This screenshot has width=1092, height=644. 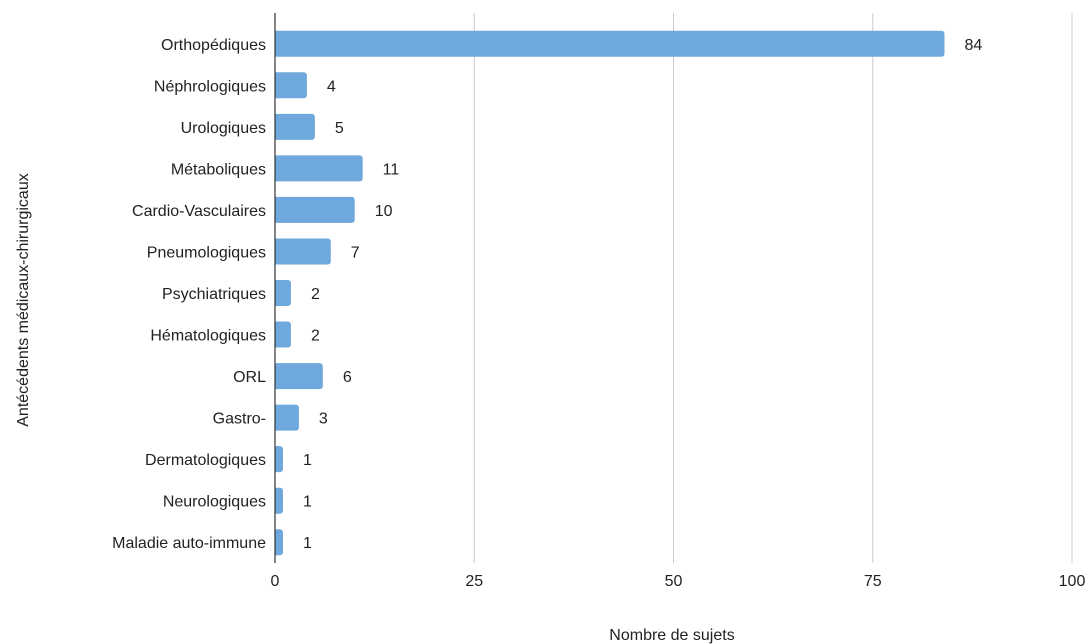 I want to click on category-label: Dermatologiques, so click(x=205, y=460).